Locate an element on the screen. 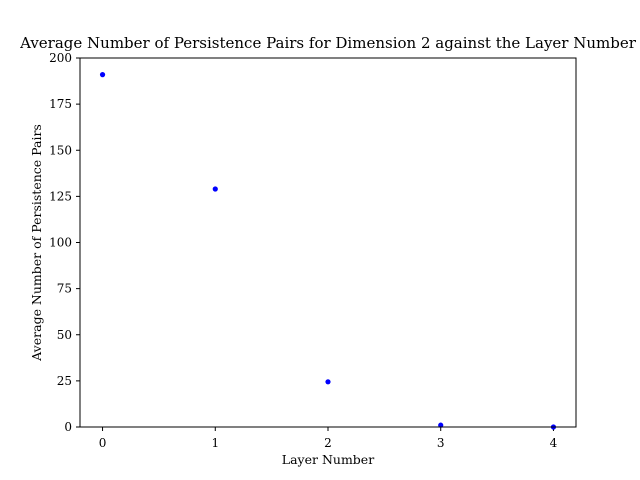 This screenshot has height=480, width=640. x-tick-label: 1 is located at coordinates (215, 443).